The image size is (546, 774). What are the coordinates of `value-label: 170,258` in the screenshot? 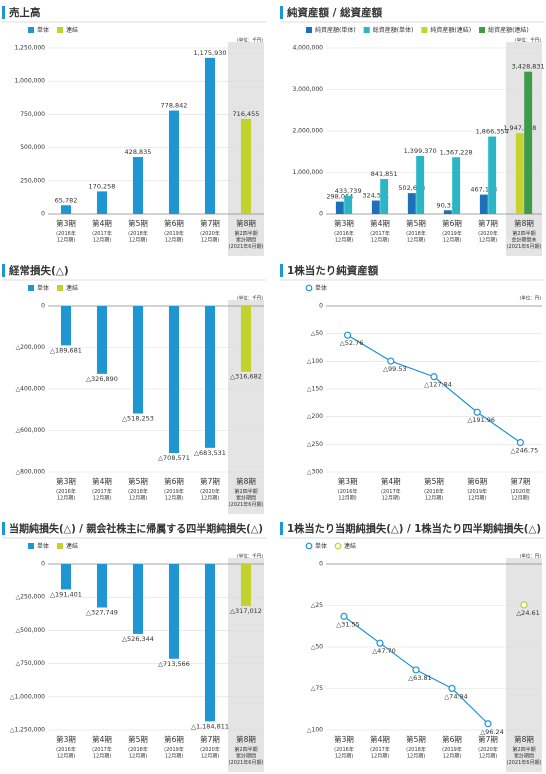 It's located at (102, 186).